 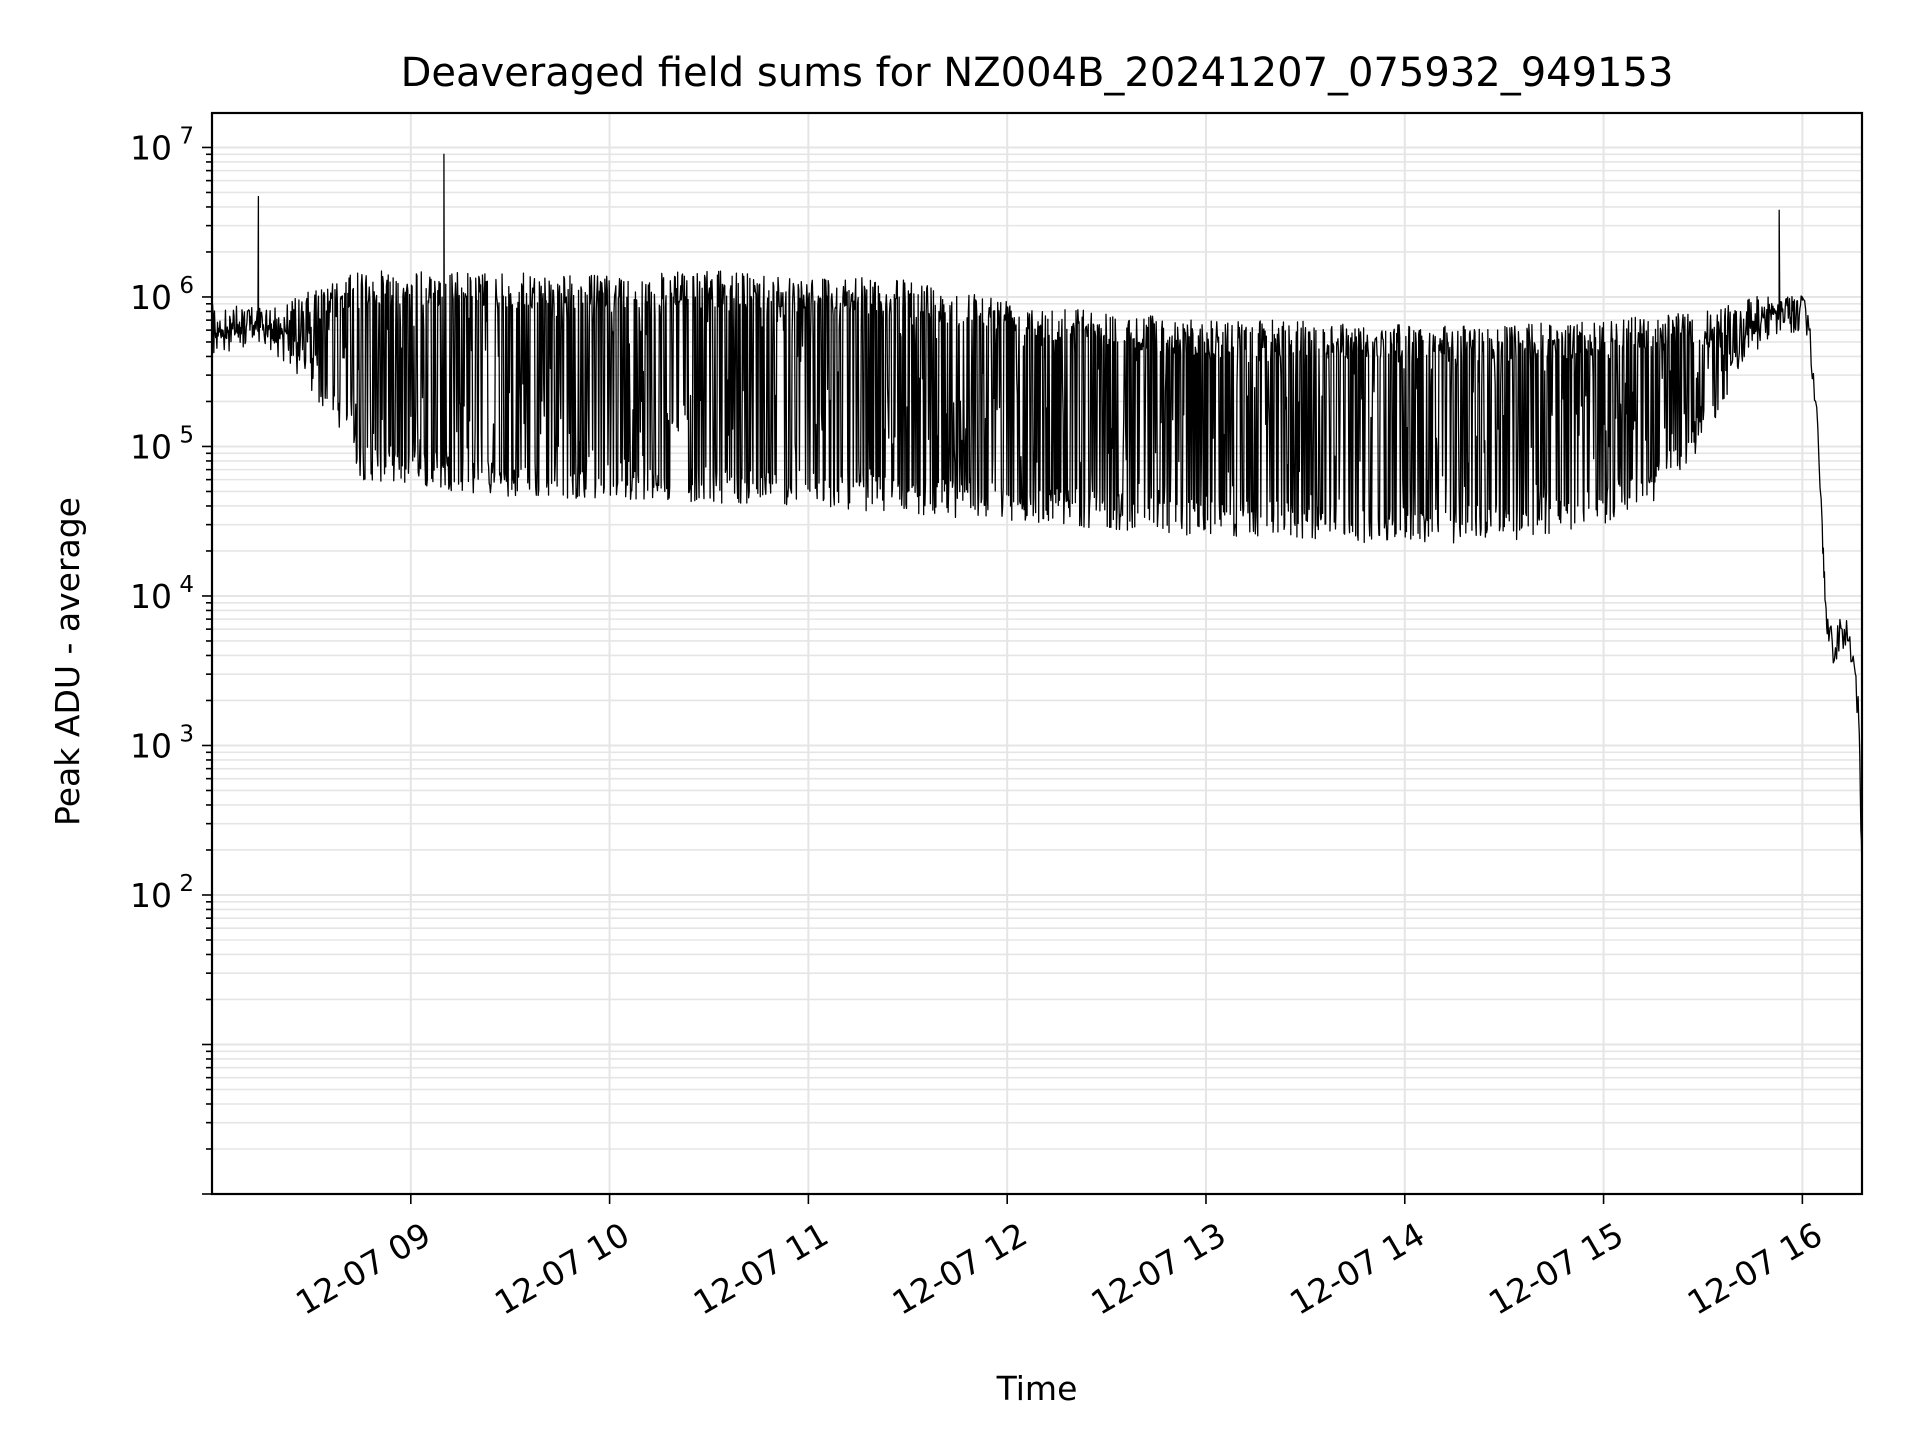 I want to click on y-tick-exponent: 7, so click(x=186, y=136).